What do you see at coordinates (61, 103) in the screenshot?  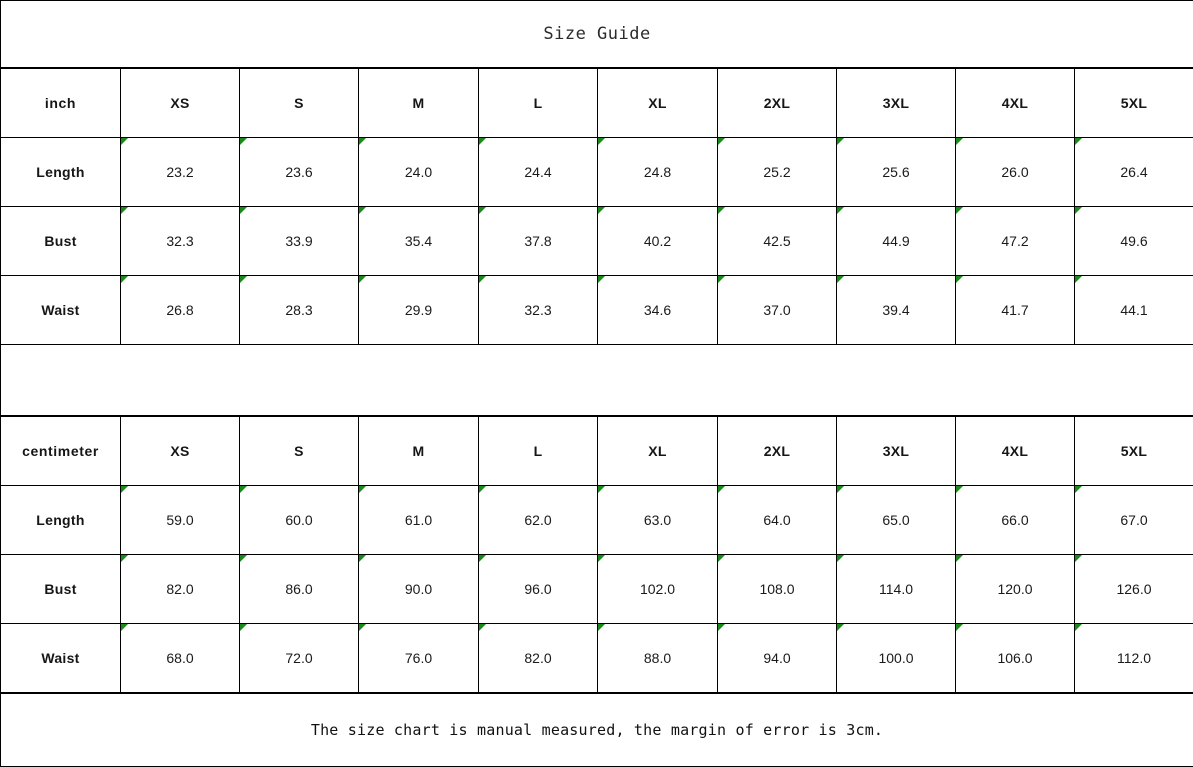 I see `unit-header-inch: inch` at bounding box center [61, 103].